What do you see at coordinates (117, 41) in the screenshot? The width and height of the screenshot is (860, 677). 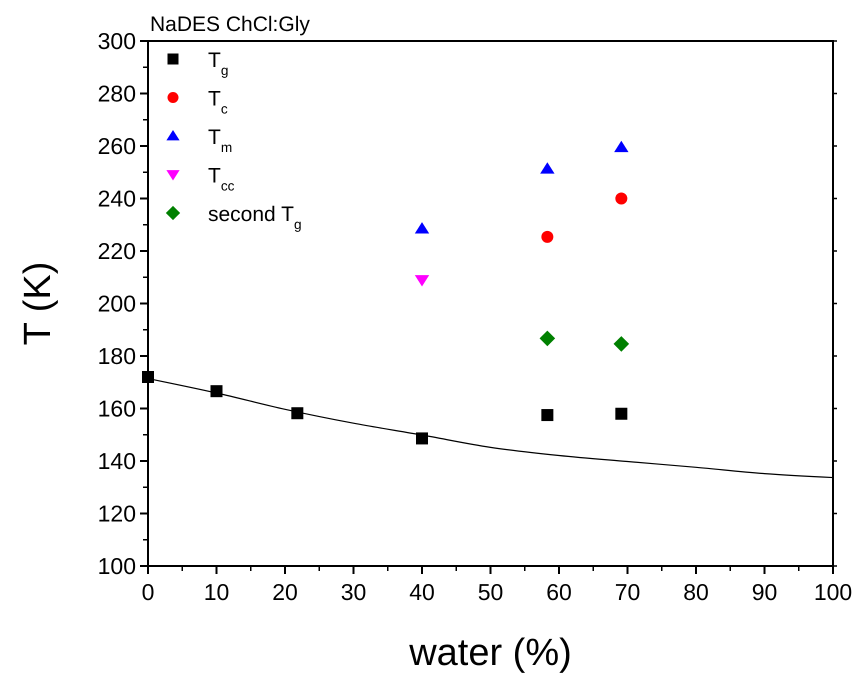 I see `y-tick-label: 300` at bounding box center [117, 41].